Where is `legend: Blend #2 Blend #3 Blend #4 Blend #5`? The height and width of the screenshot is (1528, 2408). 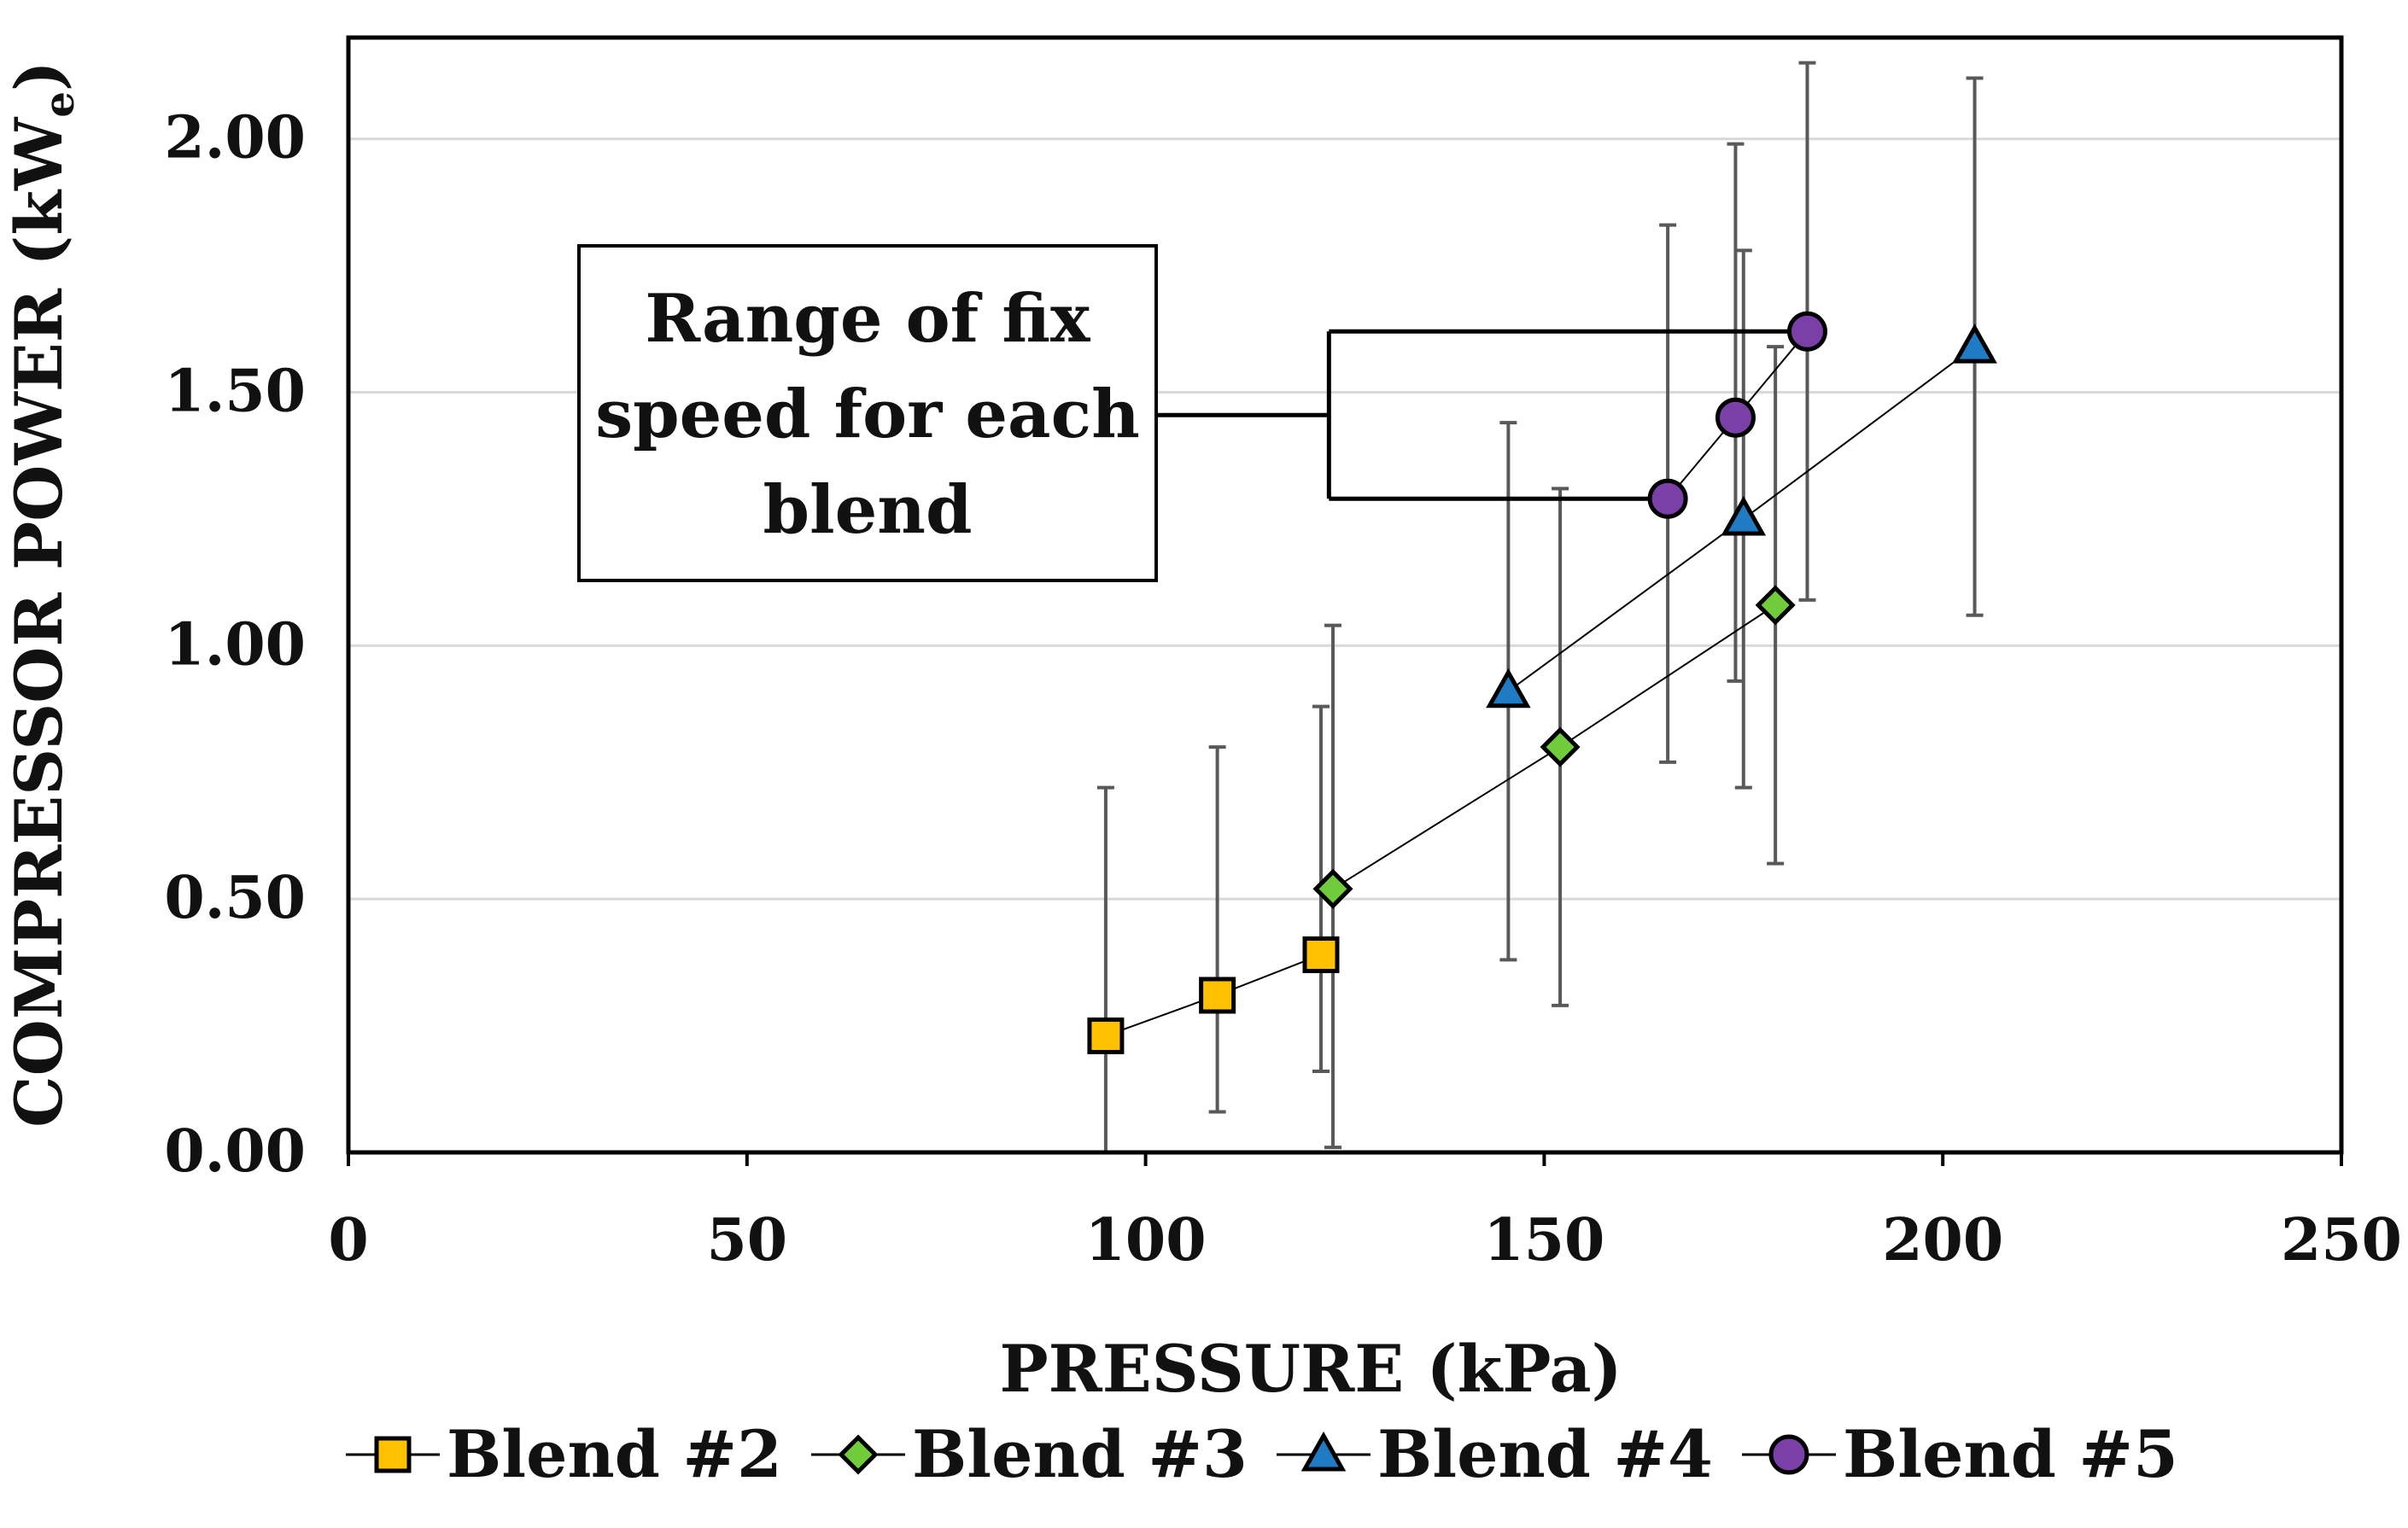 legend: Blend #2 Blend #3 Blend #4 Blend #5 is located at coordinates (1262, 1454).